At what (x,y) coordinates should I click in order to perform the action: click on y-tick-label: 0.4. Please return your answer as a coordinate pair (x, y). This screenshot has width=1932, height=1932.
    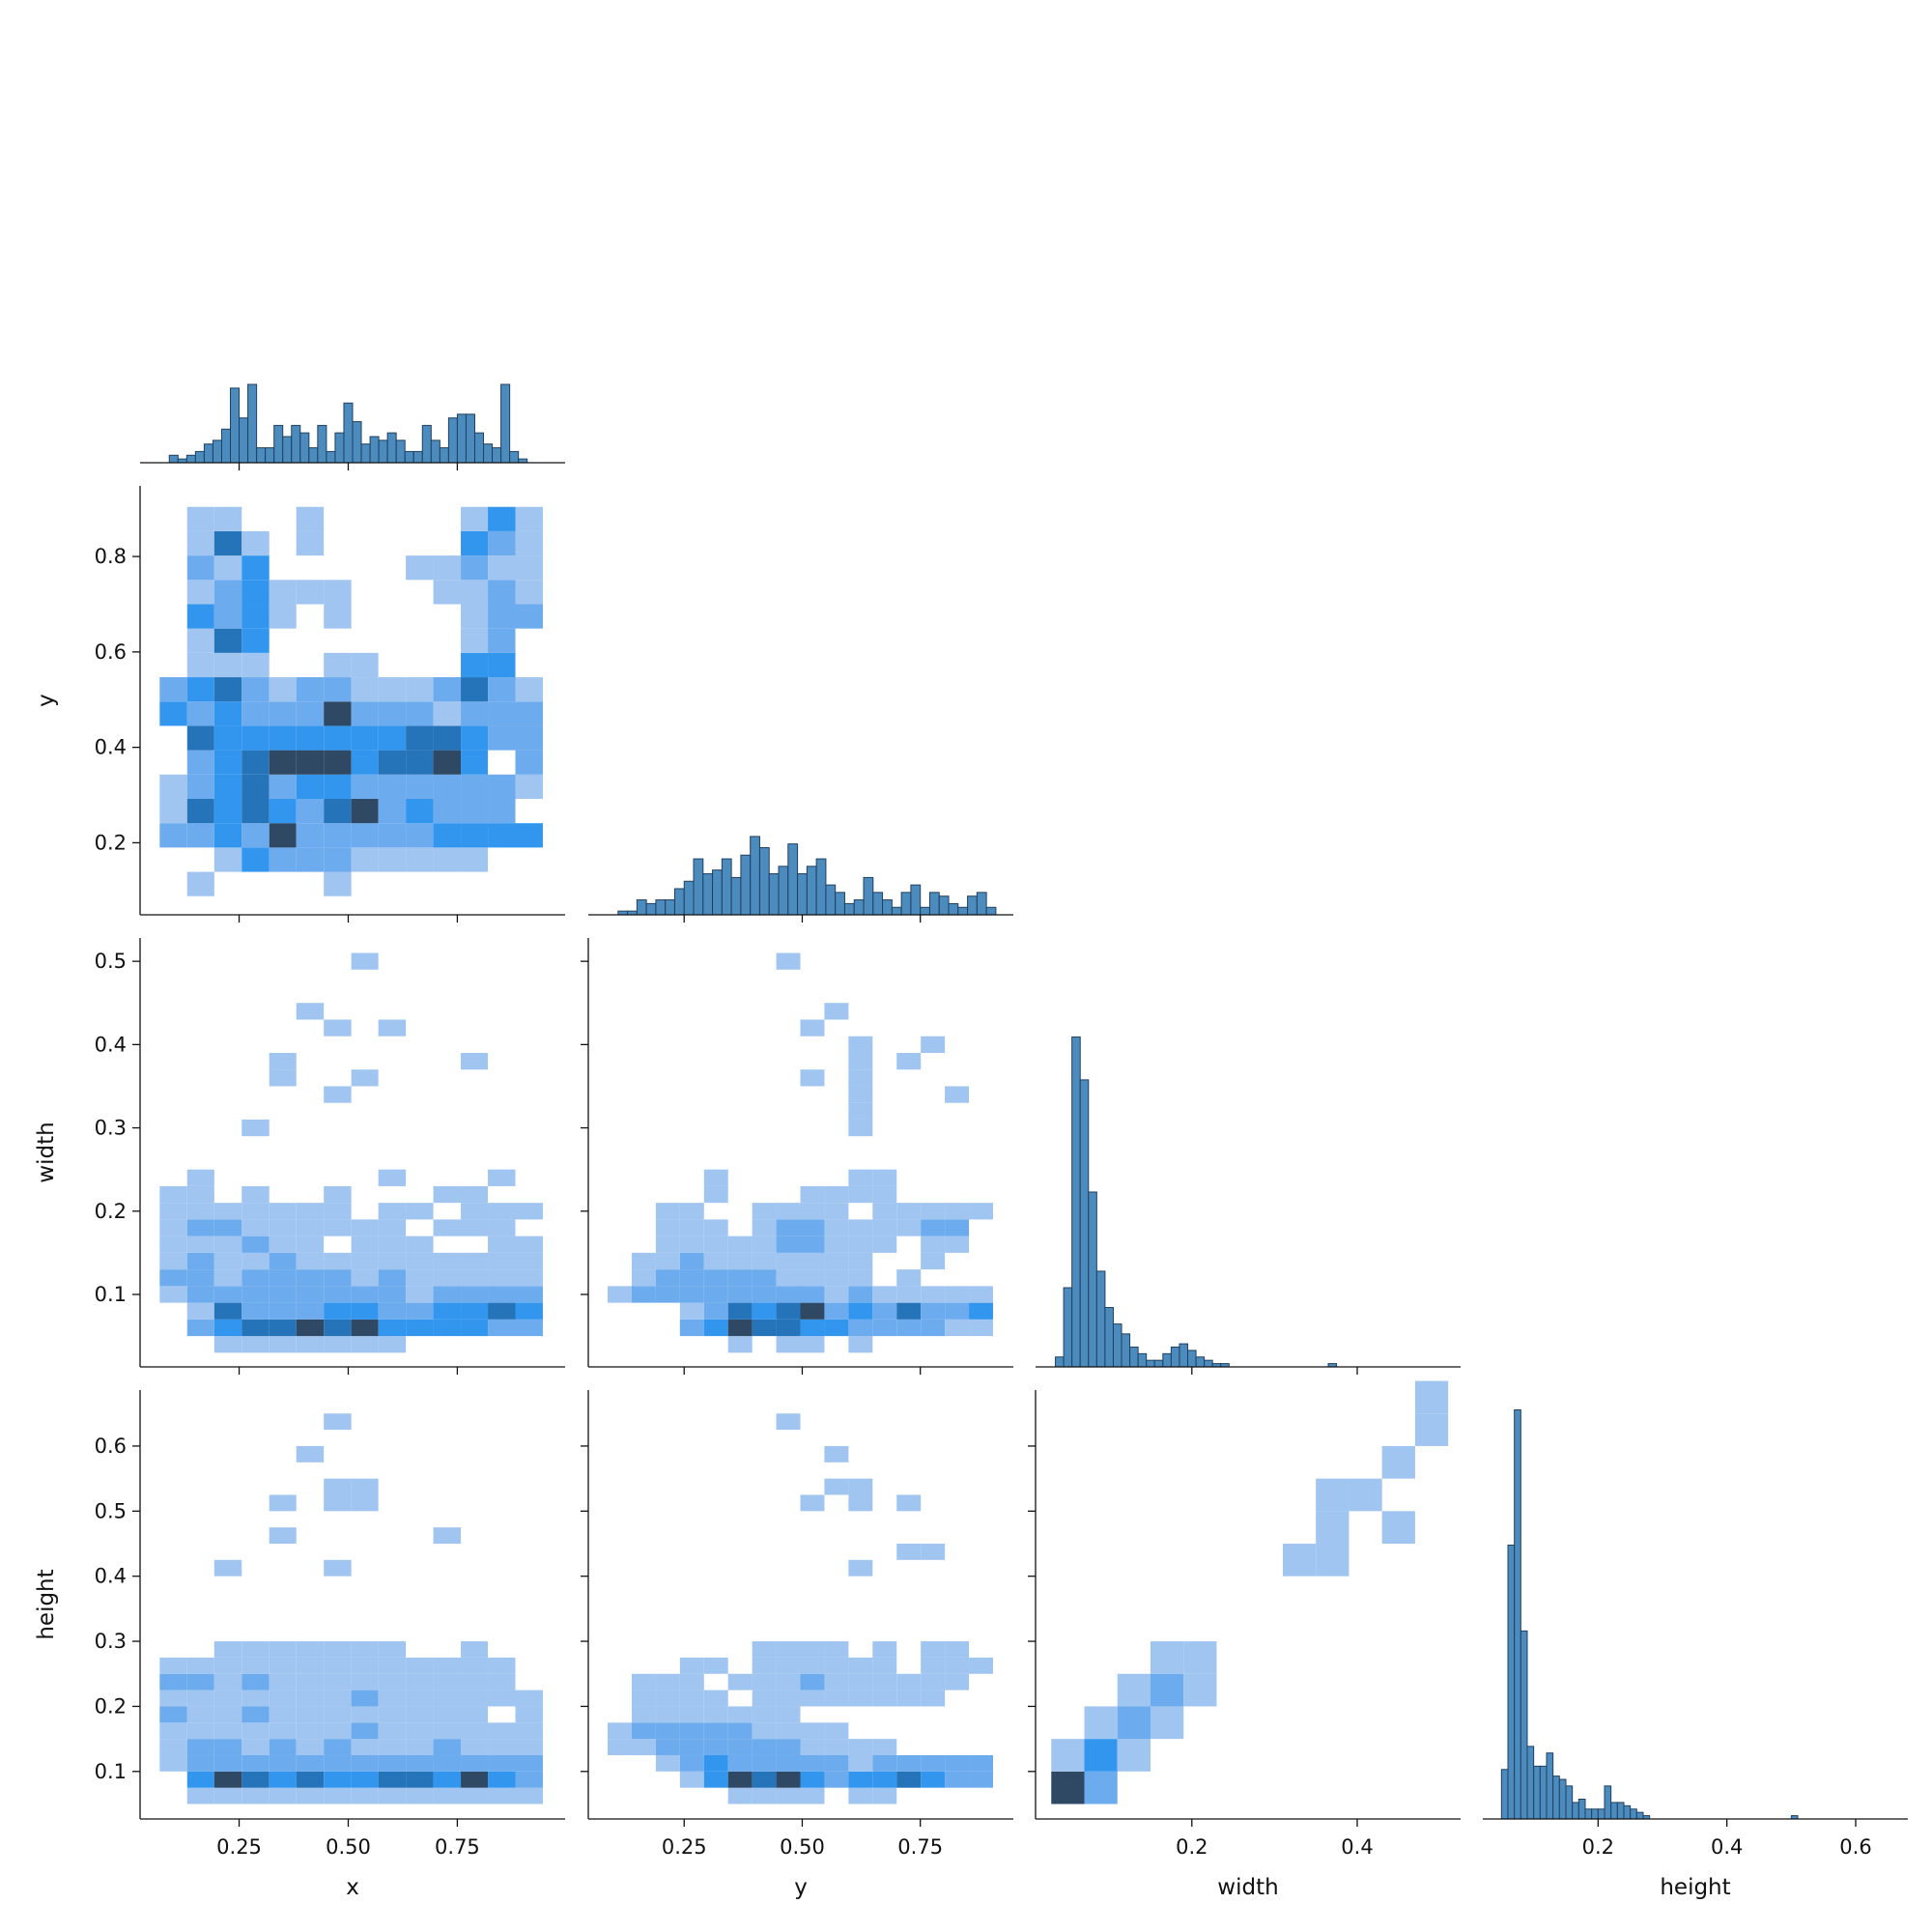
    Looking at the image, I should click on (111, 747).